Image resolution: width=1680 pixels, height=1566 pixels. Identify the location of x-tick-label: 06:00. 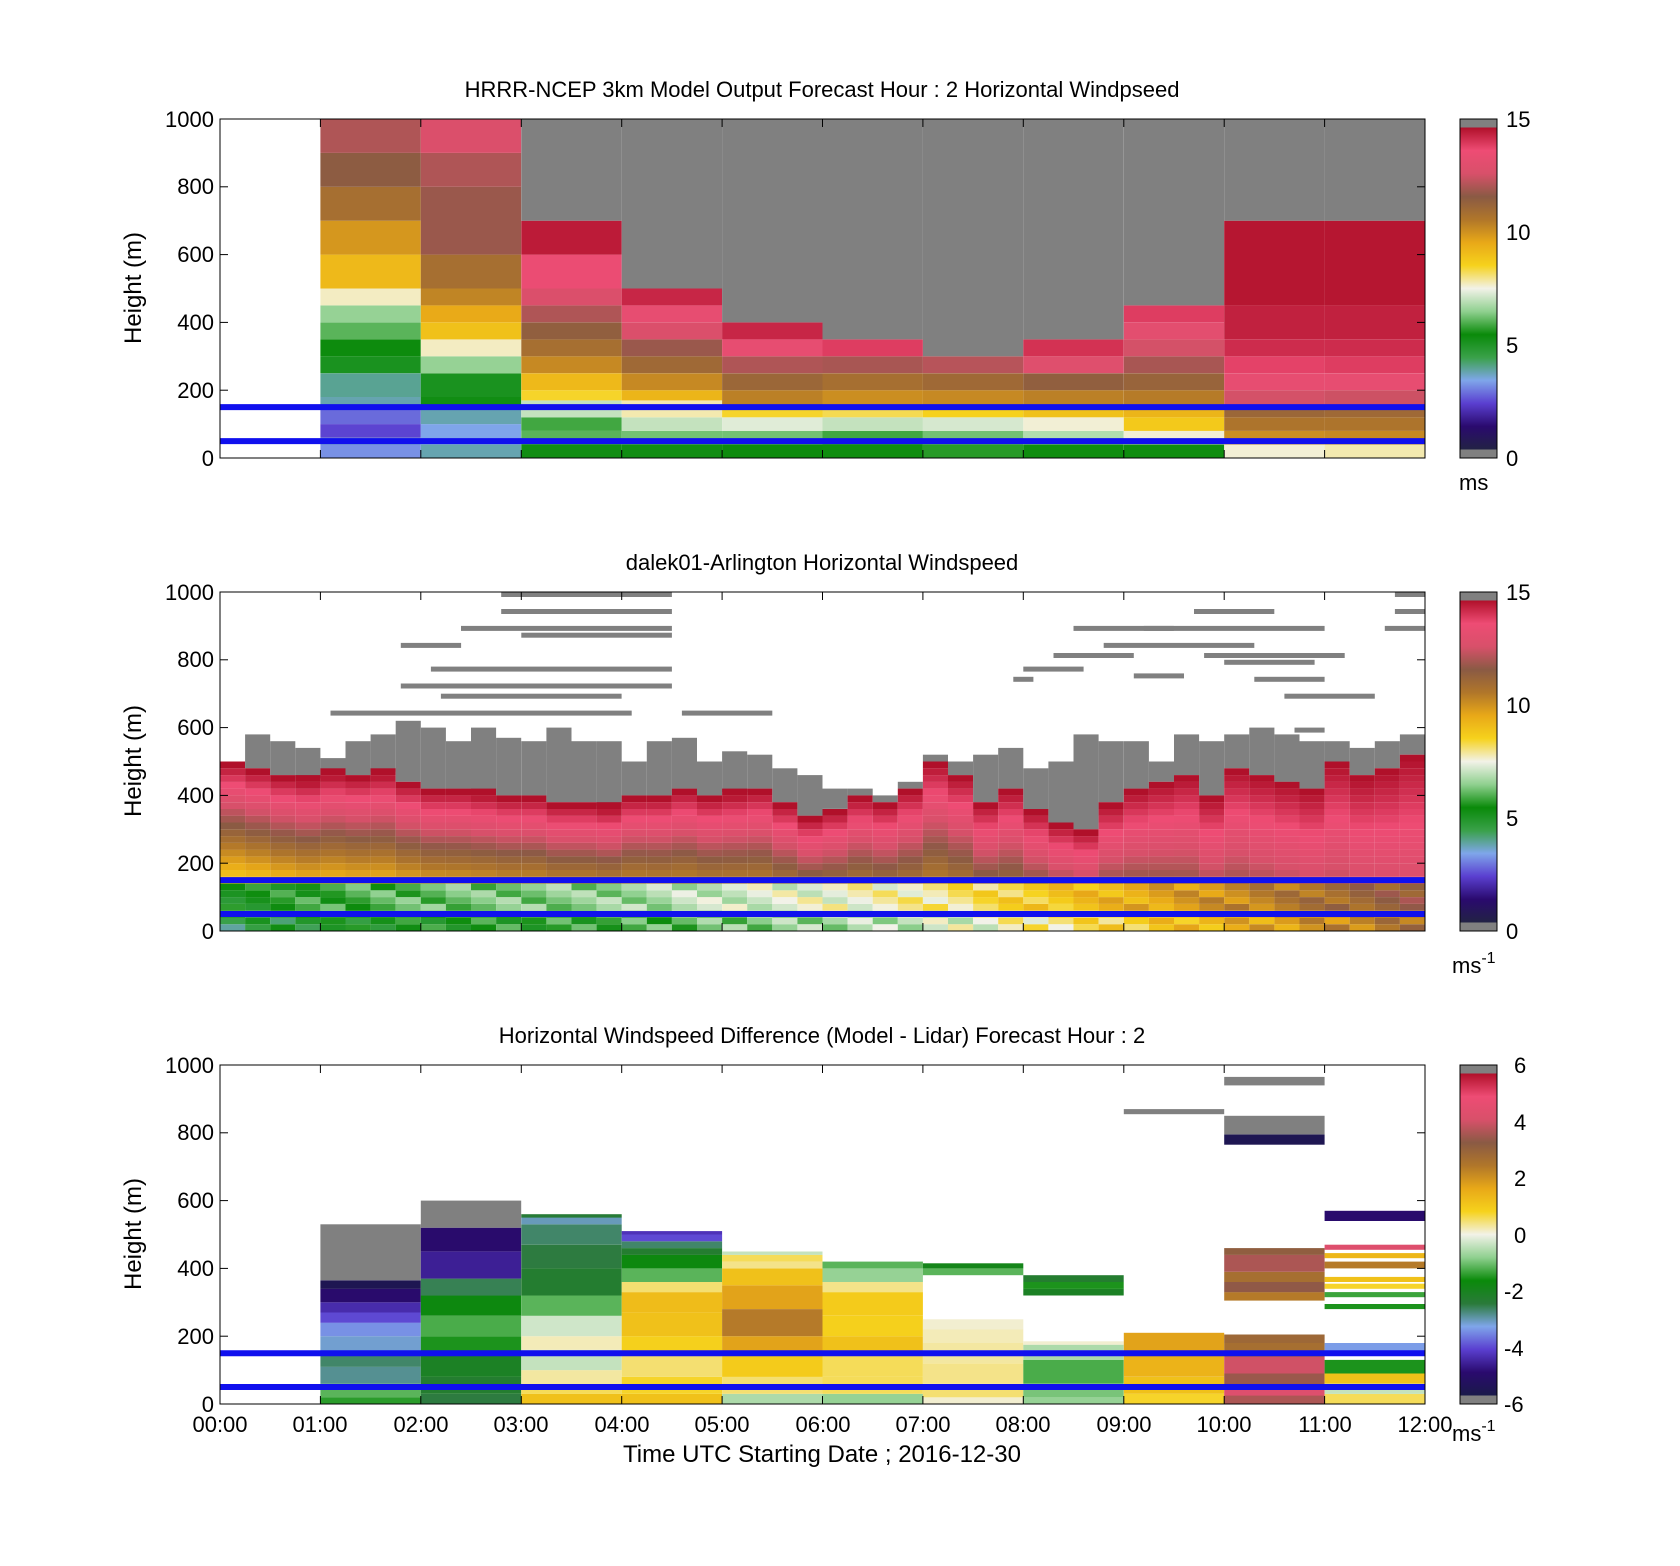
(822, 1424).